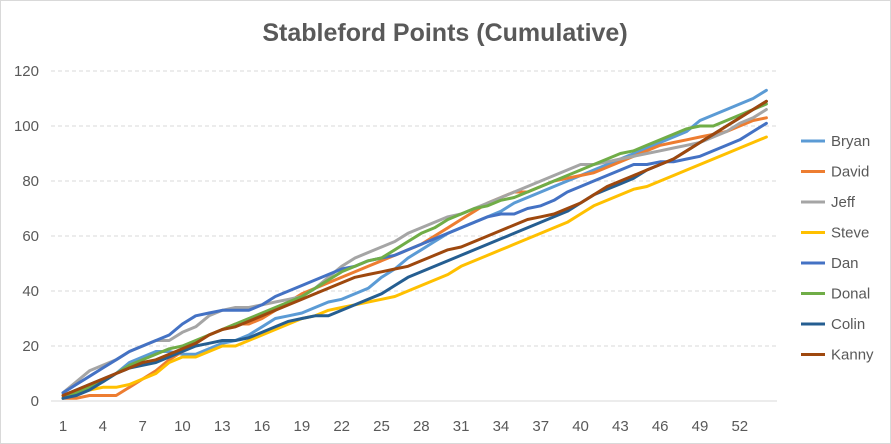 This screenshot has height=444, width=891. I want to click on y-tick-label: 60, so click(30, 236).